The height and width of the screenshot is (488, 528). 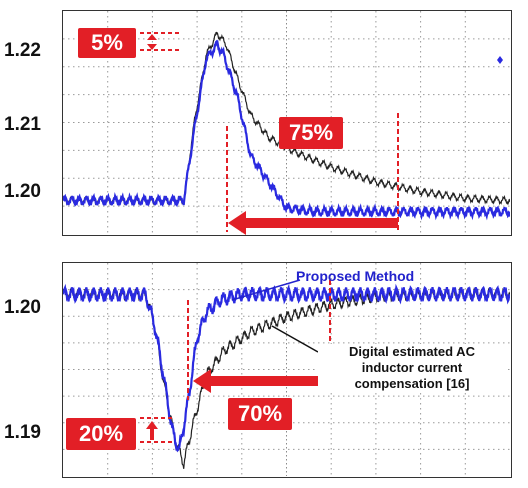 What do you see at coordinates (412, 351) in the screenshot?
I see `digital-label-line-1: Digital estimated AC` at bounding box center [412, 351].